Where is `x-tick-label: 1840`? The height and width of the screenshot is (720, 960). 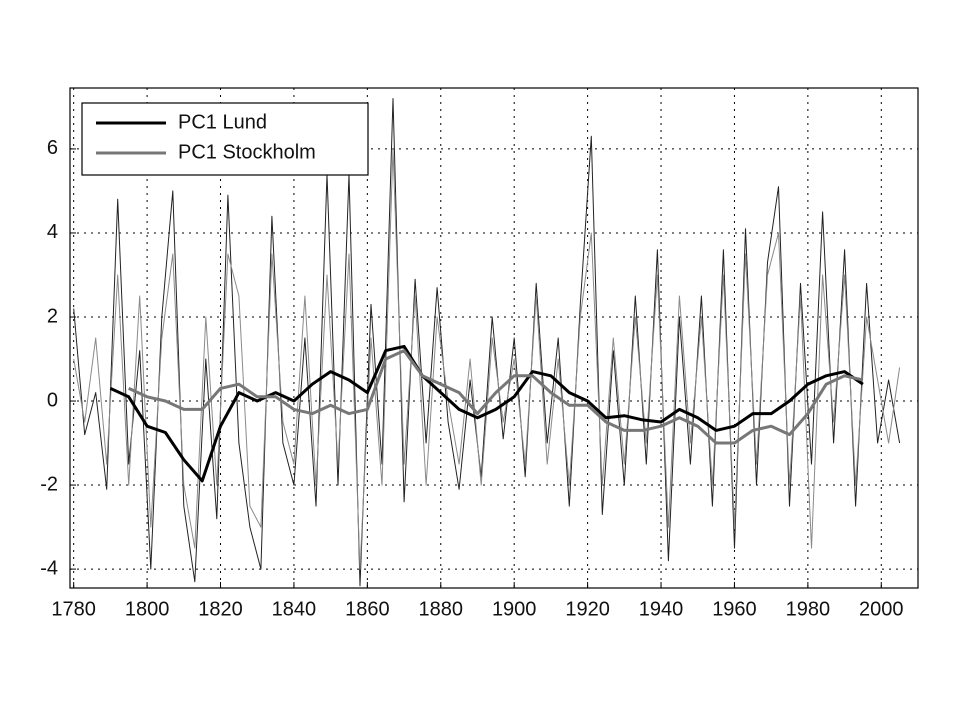
x-tick-label: 1840 is located at coordinates (294, 609).